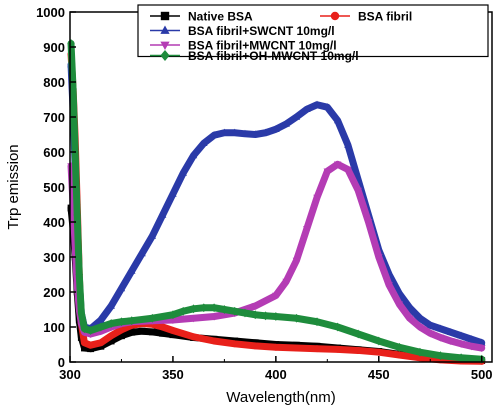 The width and height of the screenshot is (500, 414). What do you see at coordinates (261, 31) in the screenshot?
I see `legend-label-2: BSA fibril+SWCNT 10mg/l` at bounding box center [261, 31].